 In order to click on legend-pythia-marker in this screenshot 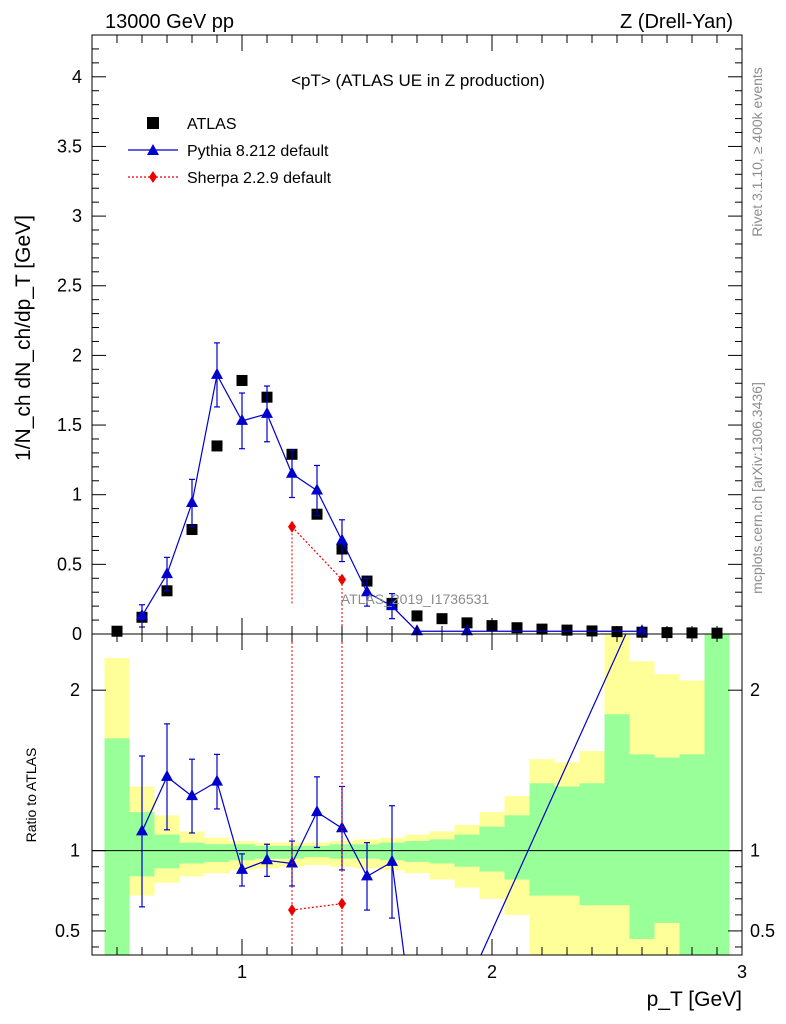, I will do `click(153, 149)`.